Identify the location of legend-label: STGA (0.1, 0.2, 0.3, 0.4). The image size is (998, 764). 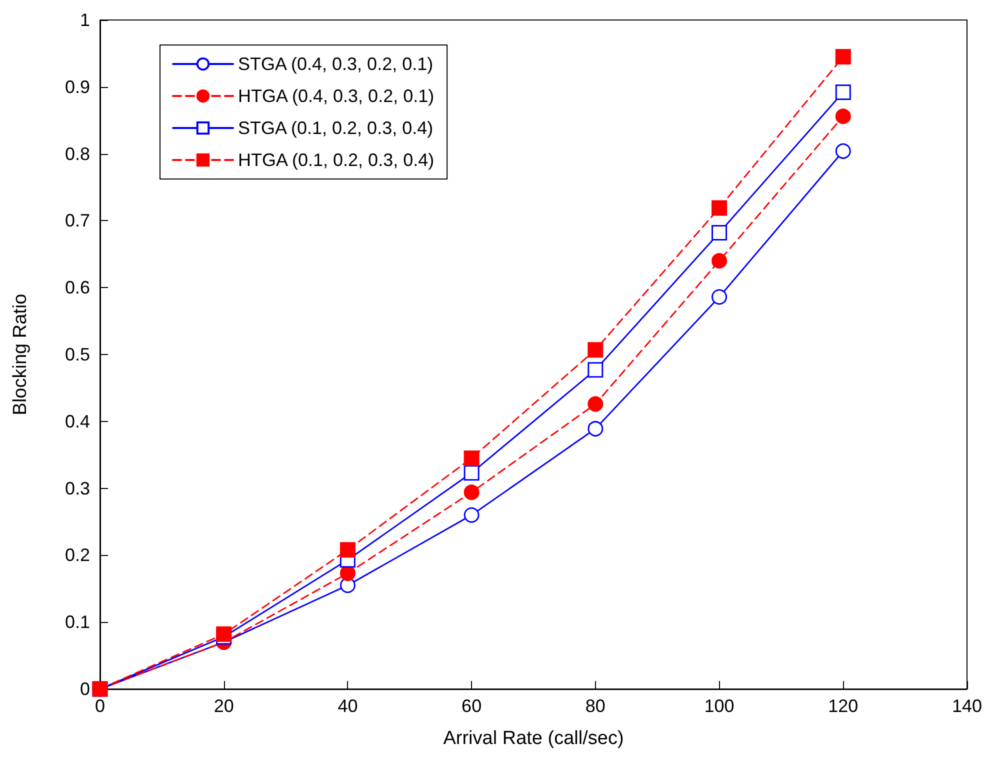
(336, 128).